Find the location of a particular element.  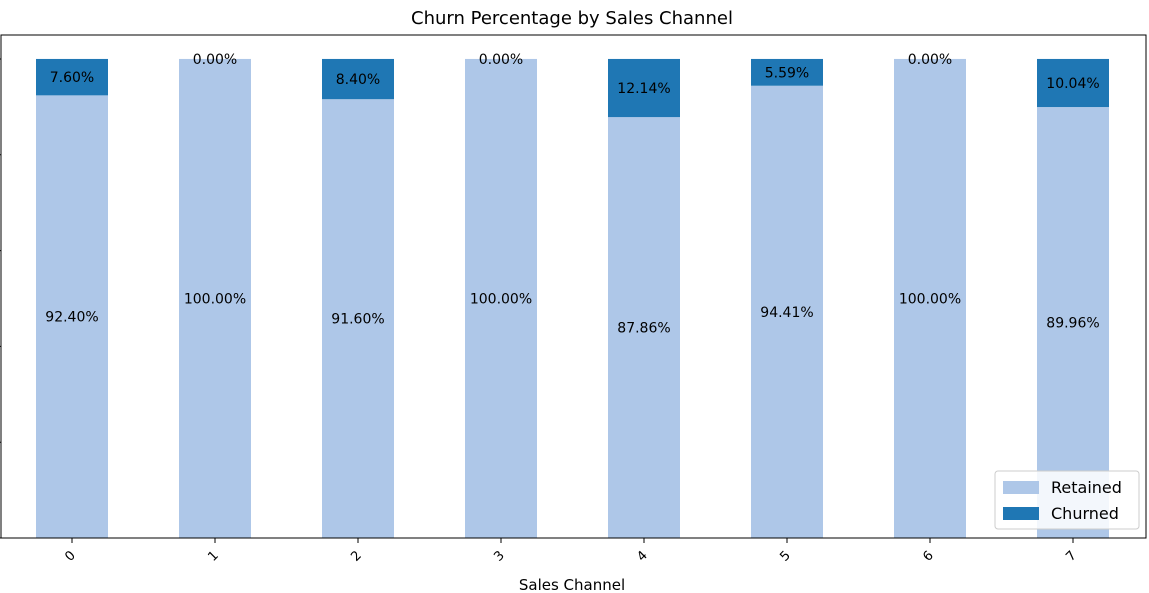

label-retained-0: 92.40% is located at coordinates (71, 318).